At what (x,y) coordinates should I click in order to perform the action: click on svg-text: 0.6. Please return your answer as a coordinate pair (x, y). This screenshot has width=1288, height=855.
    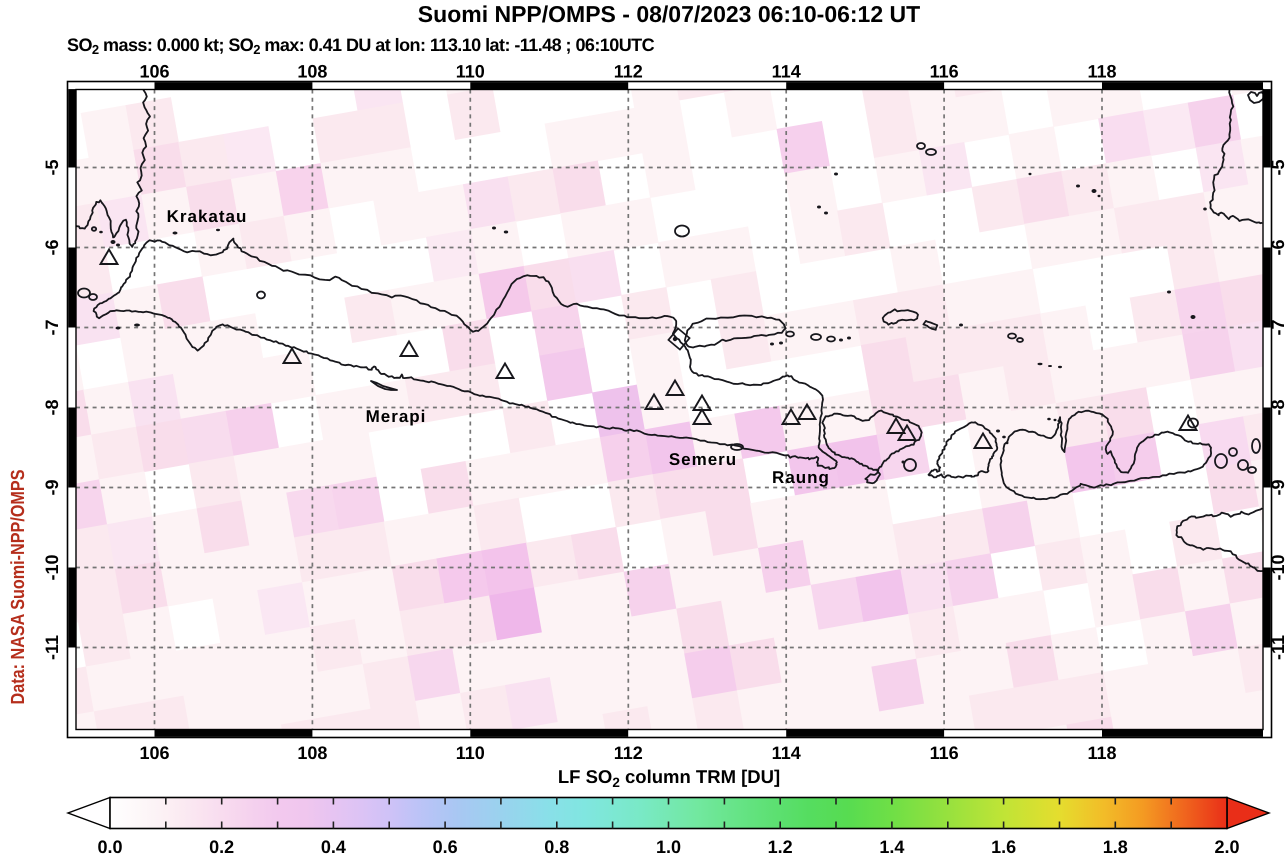
    Looking at the image, I should click on (445, 846).